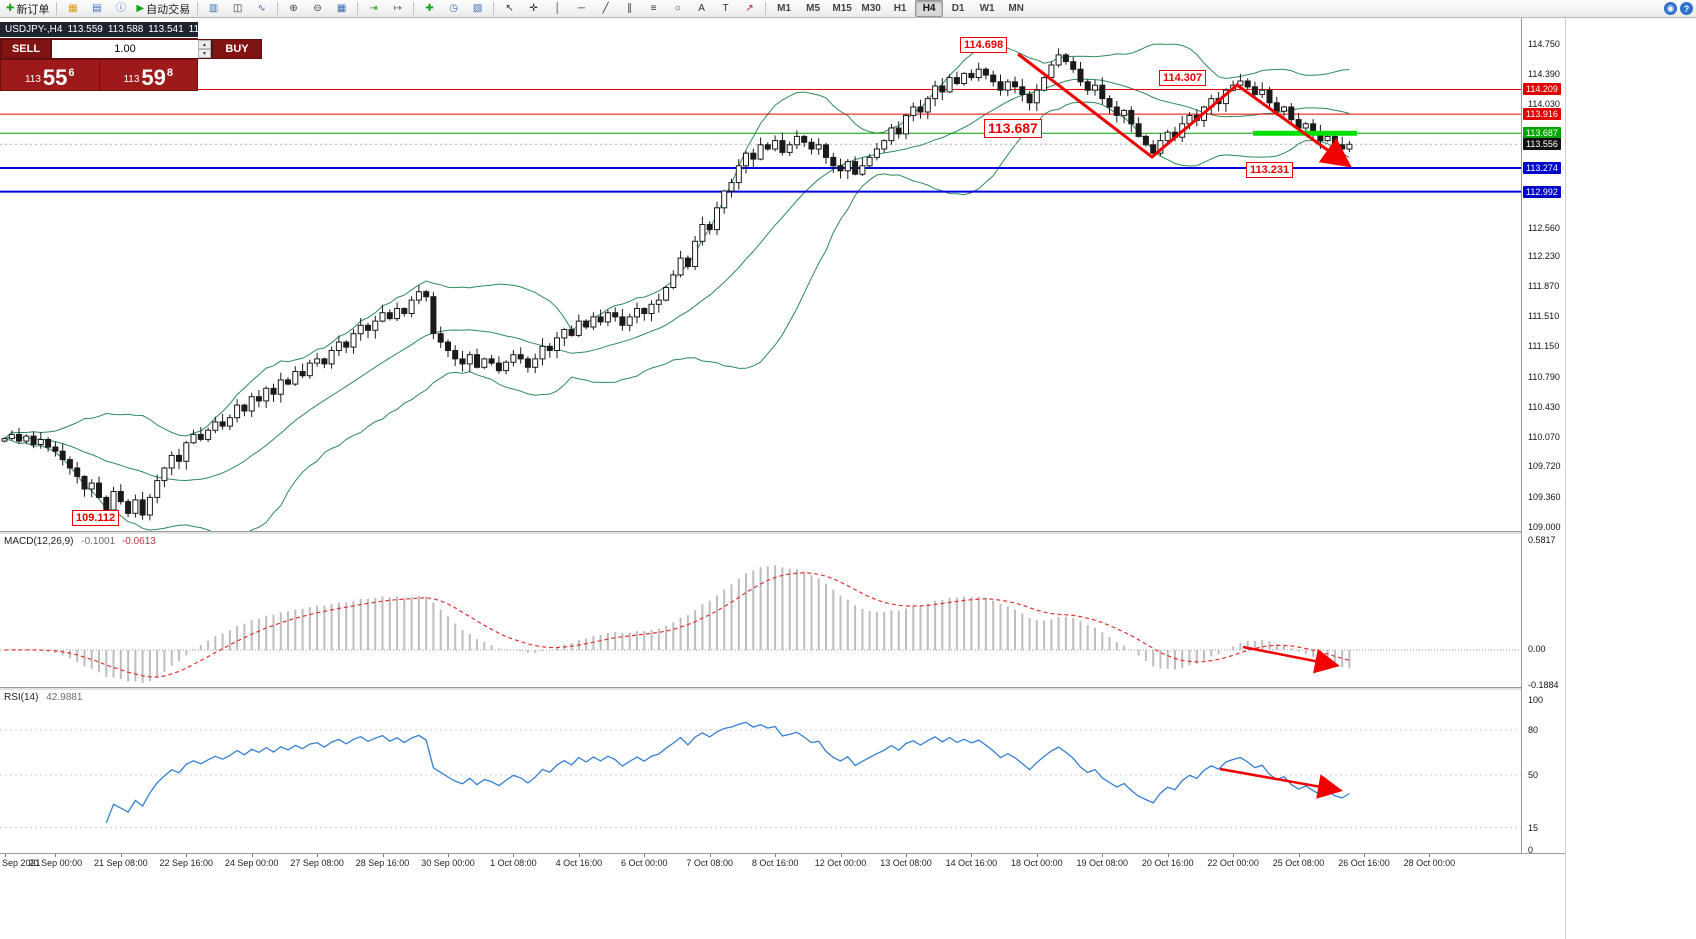  I want to click on price-annotation-tag: 114.698, so click(984, 45).